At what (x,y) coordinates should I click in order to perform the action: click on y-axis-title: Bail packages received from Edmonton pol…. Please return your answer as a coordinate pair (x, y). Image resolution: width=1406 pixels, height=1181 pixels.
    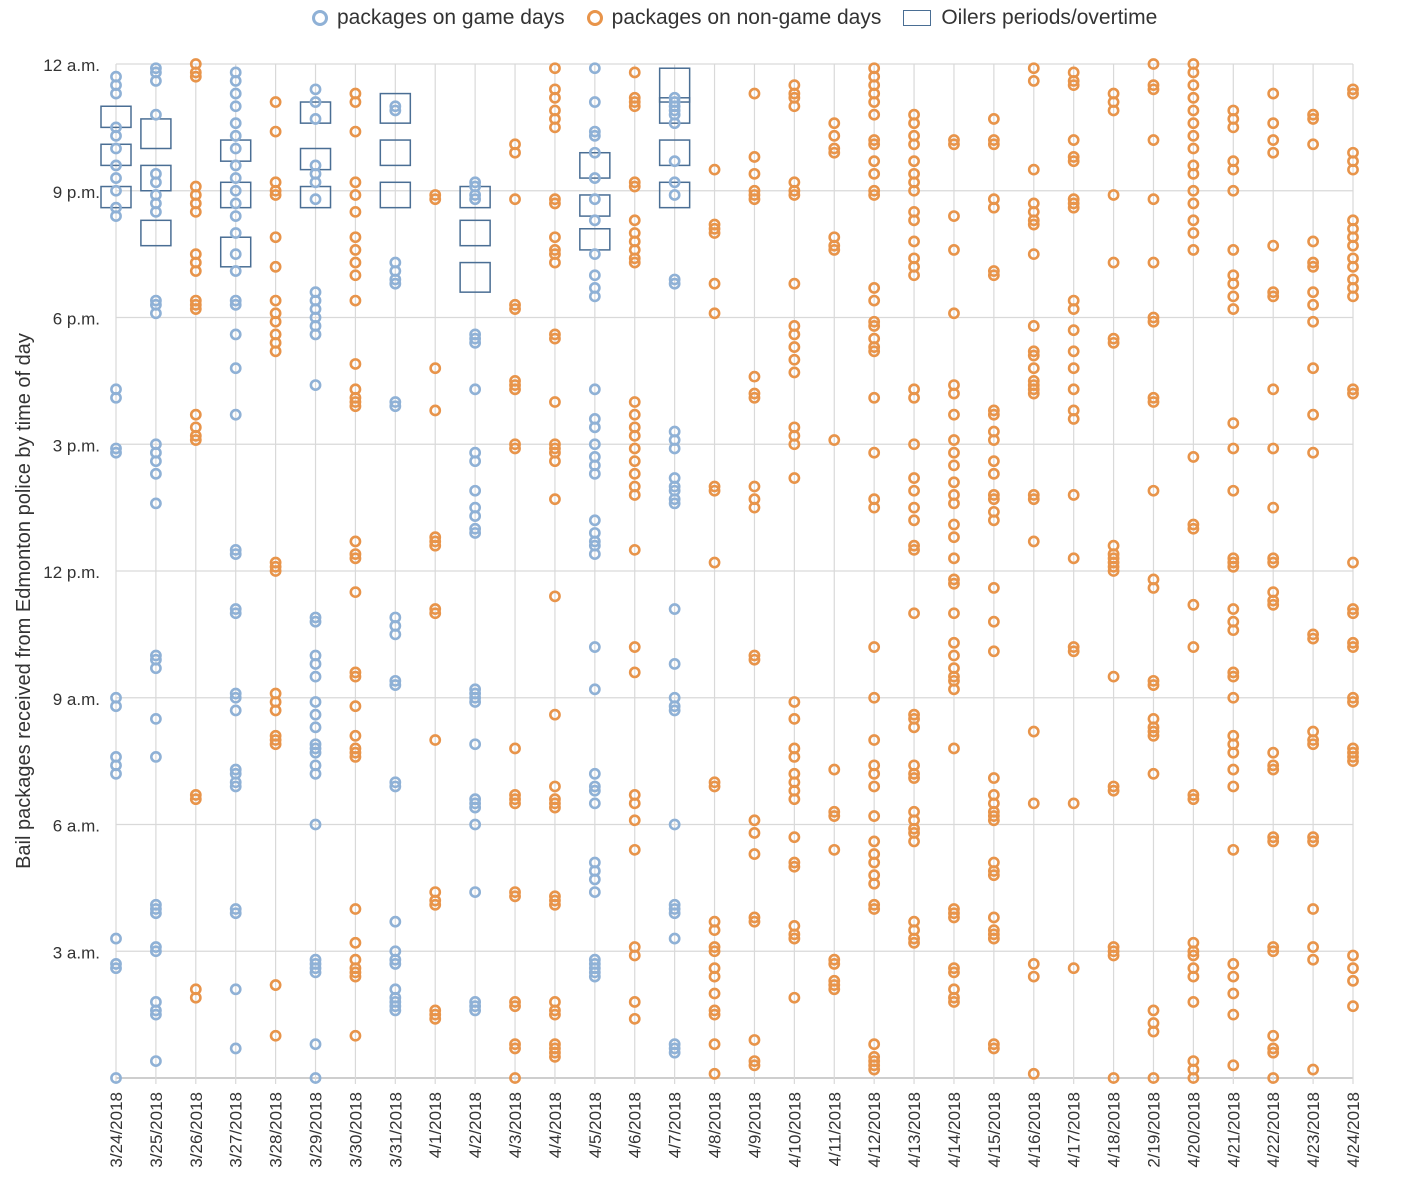
    Looking at the image, I should click on (24, 601).